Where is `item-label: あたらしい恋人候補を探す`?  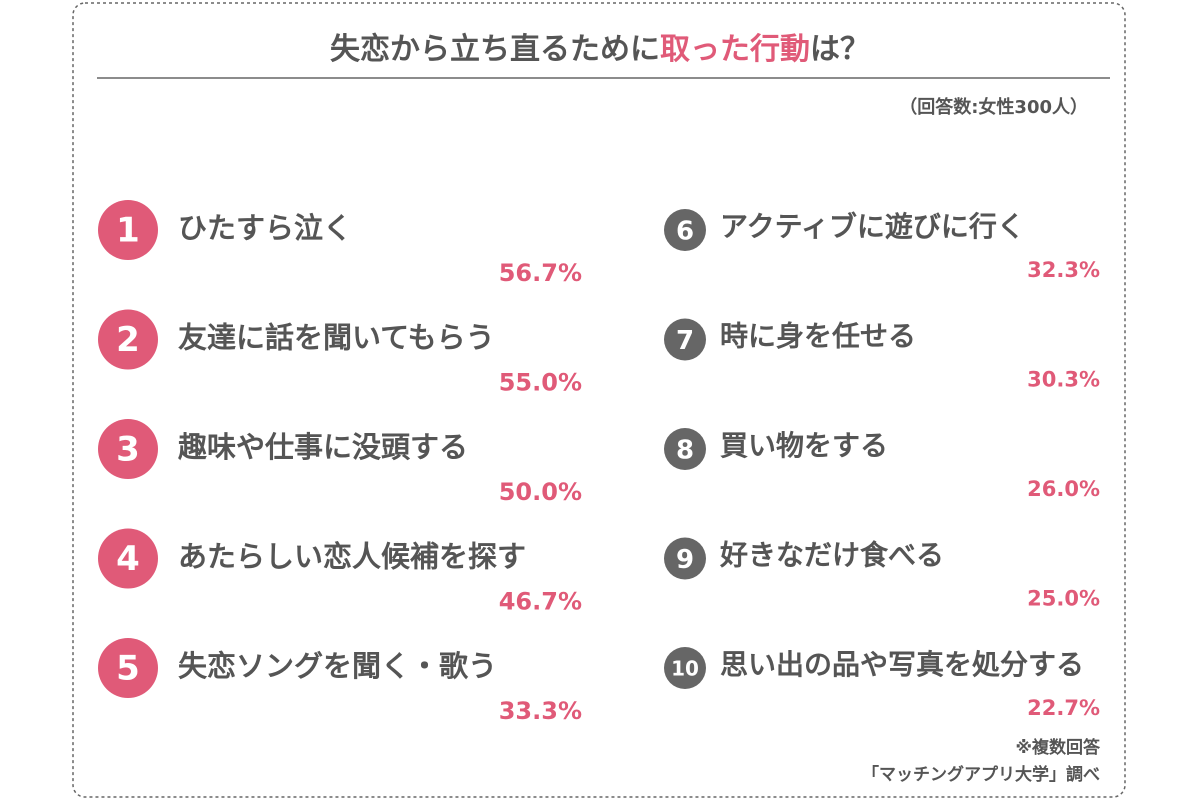 item-label: あたらしい恋人候補を探す is located at coordinates (352, 557).